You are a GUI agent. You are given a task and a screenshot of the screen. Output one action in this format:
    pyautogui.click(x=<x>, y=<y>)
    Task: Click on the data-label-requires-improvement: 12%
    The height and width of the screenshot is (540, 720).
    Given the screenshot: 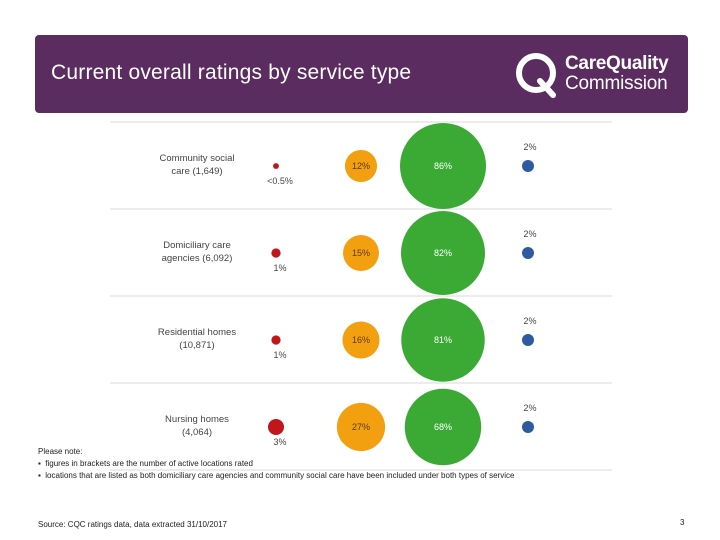 What is the action you would take?
    pyautogui.click(x=361, y=166)
    